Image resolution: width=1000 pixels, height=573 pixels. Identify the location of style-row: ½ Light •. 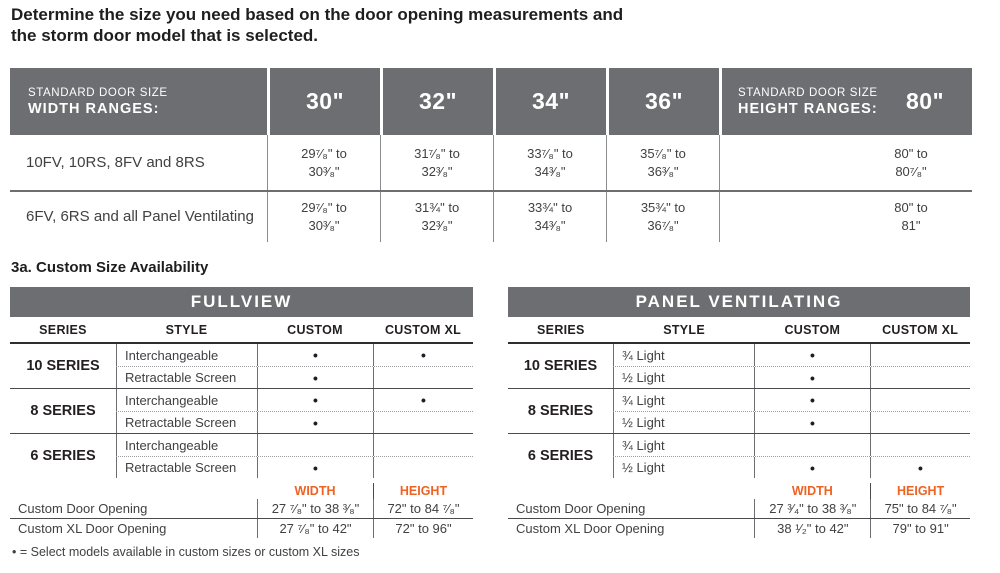
(791, 422).